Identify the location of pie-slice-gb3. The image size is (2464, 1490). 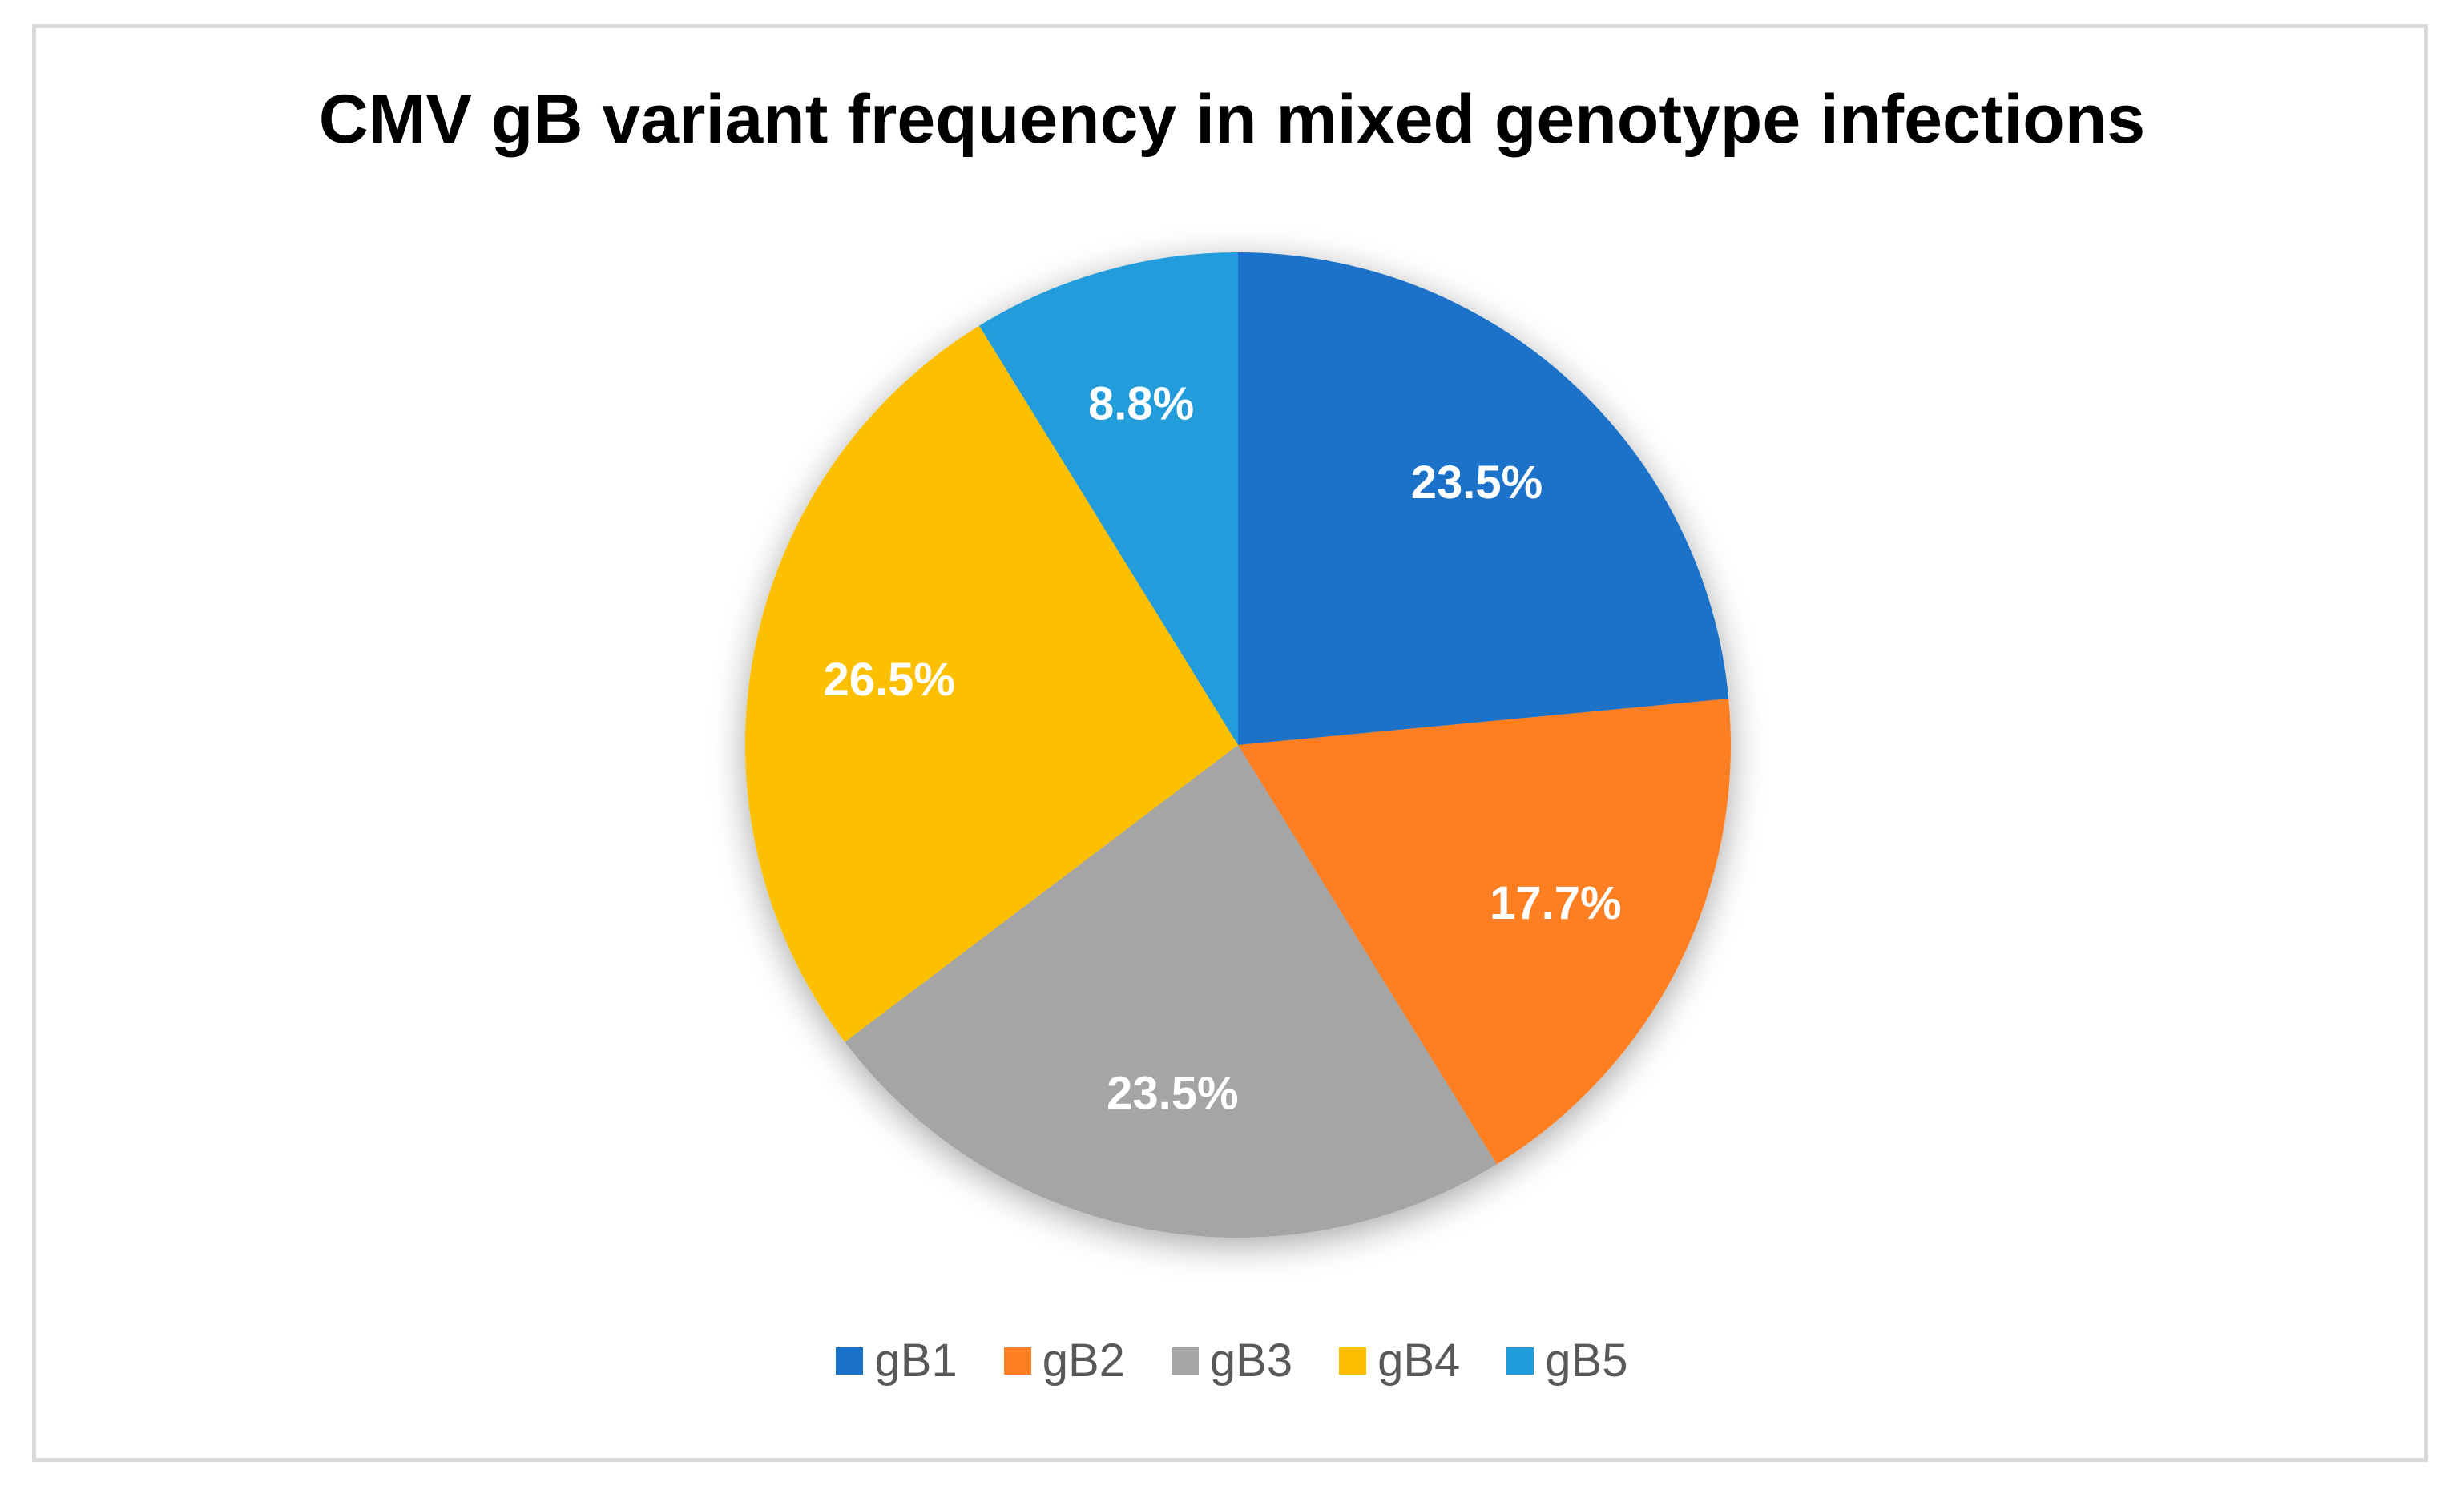
(1171, 991).